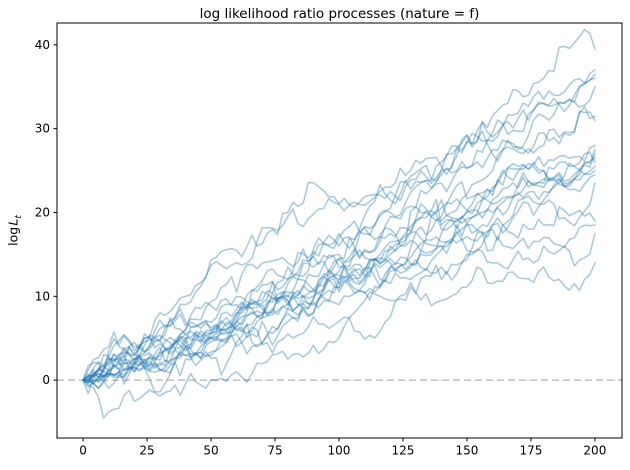 The width and height of the screenshot is (630, 470). What do you see at coordinates (146, 451) in the screenshot?
I see `x-tick-label: 25` at bounding box center [146, 451].